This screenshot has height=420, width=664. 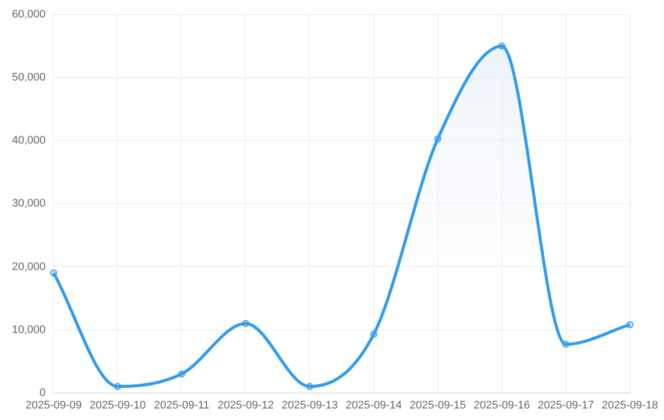 I want to click on y-tick-label: 20,000, so click(x=29, y=266).